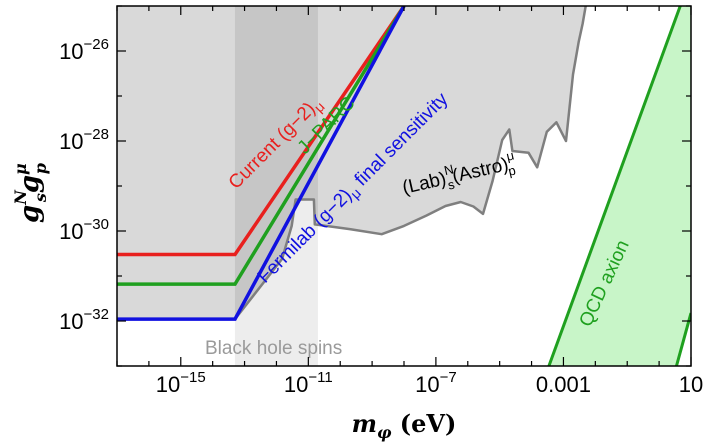 The width and height of the screenshot is (706, 445). I want to click on x-tick-label: 10−7, so click(436, 383).